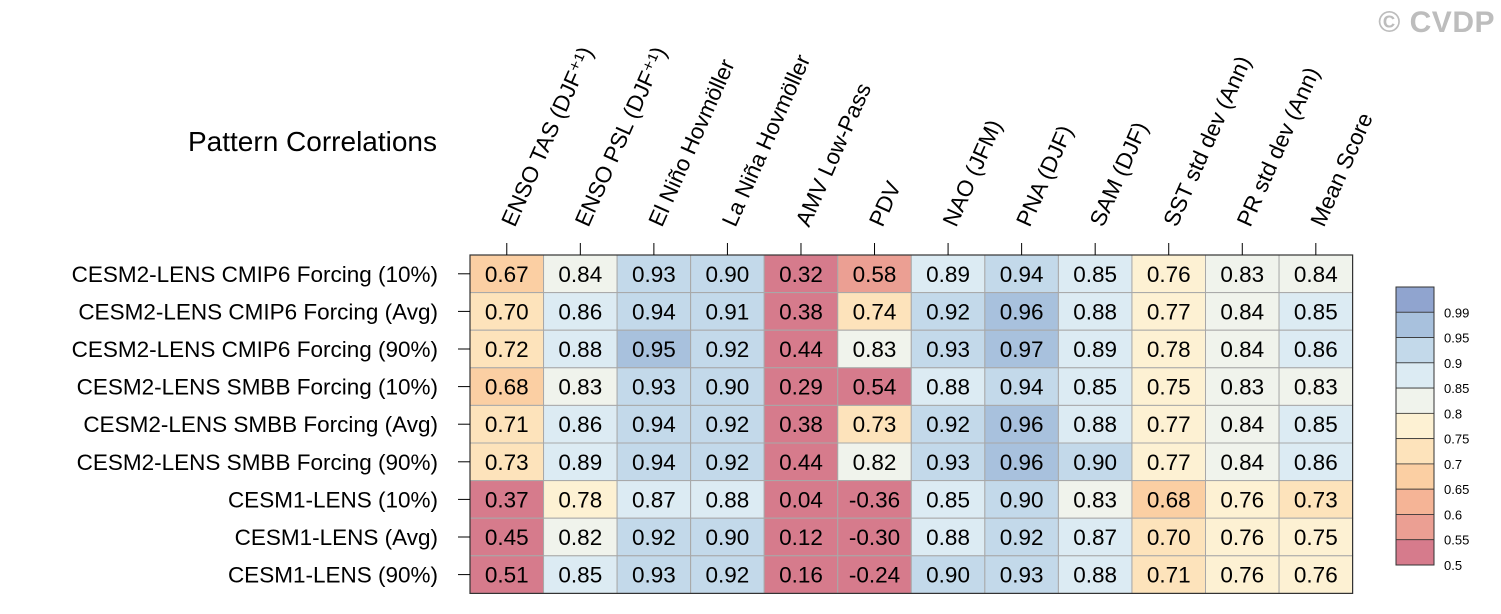 This screenshot has height=614, width=1501. What do you see at coordinates (874, 537) in the screenshot?
I see `cell-value: -0.30` at bounding box center [874, 537].